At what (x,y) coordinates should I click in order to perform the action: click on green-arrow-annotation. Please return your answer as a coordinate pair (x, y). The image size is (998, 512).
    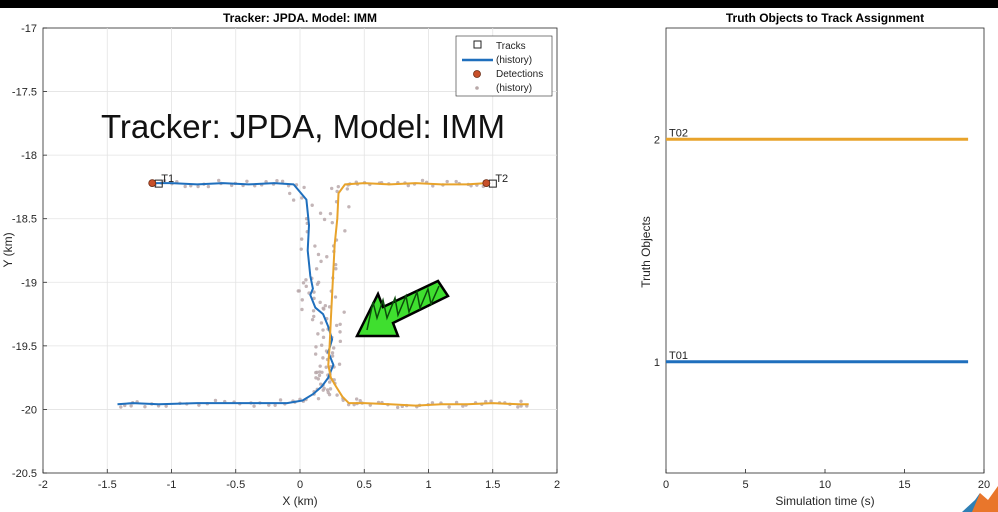
    Looking at the image, I should click on (402, 308).